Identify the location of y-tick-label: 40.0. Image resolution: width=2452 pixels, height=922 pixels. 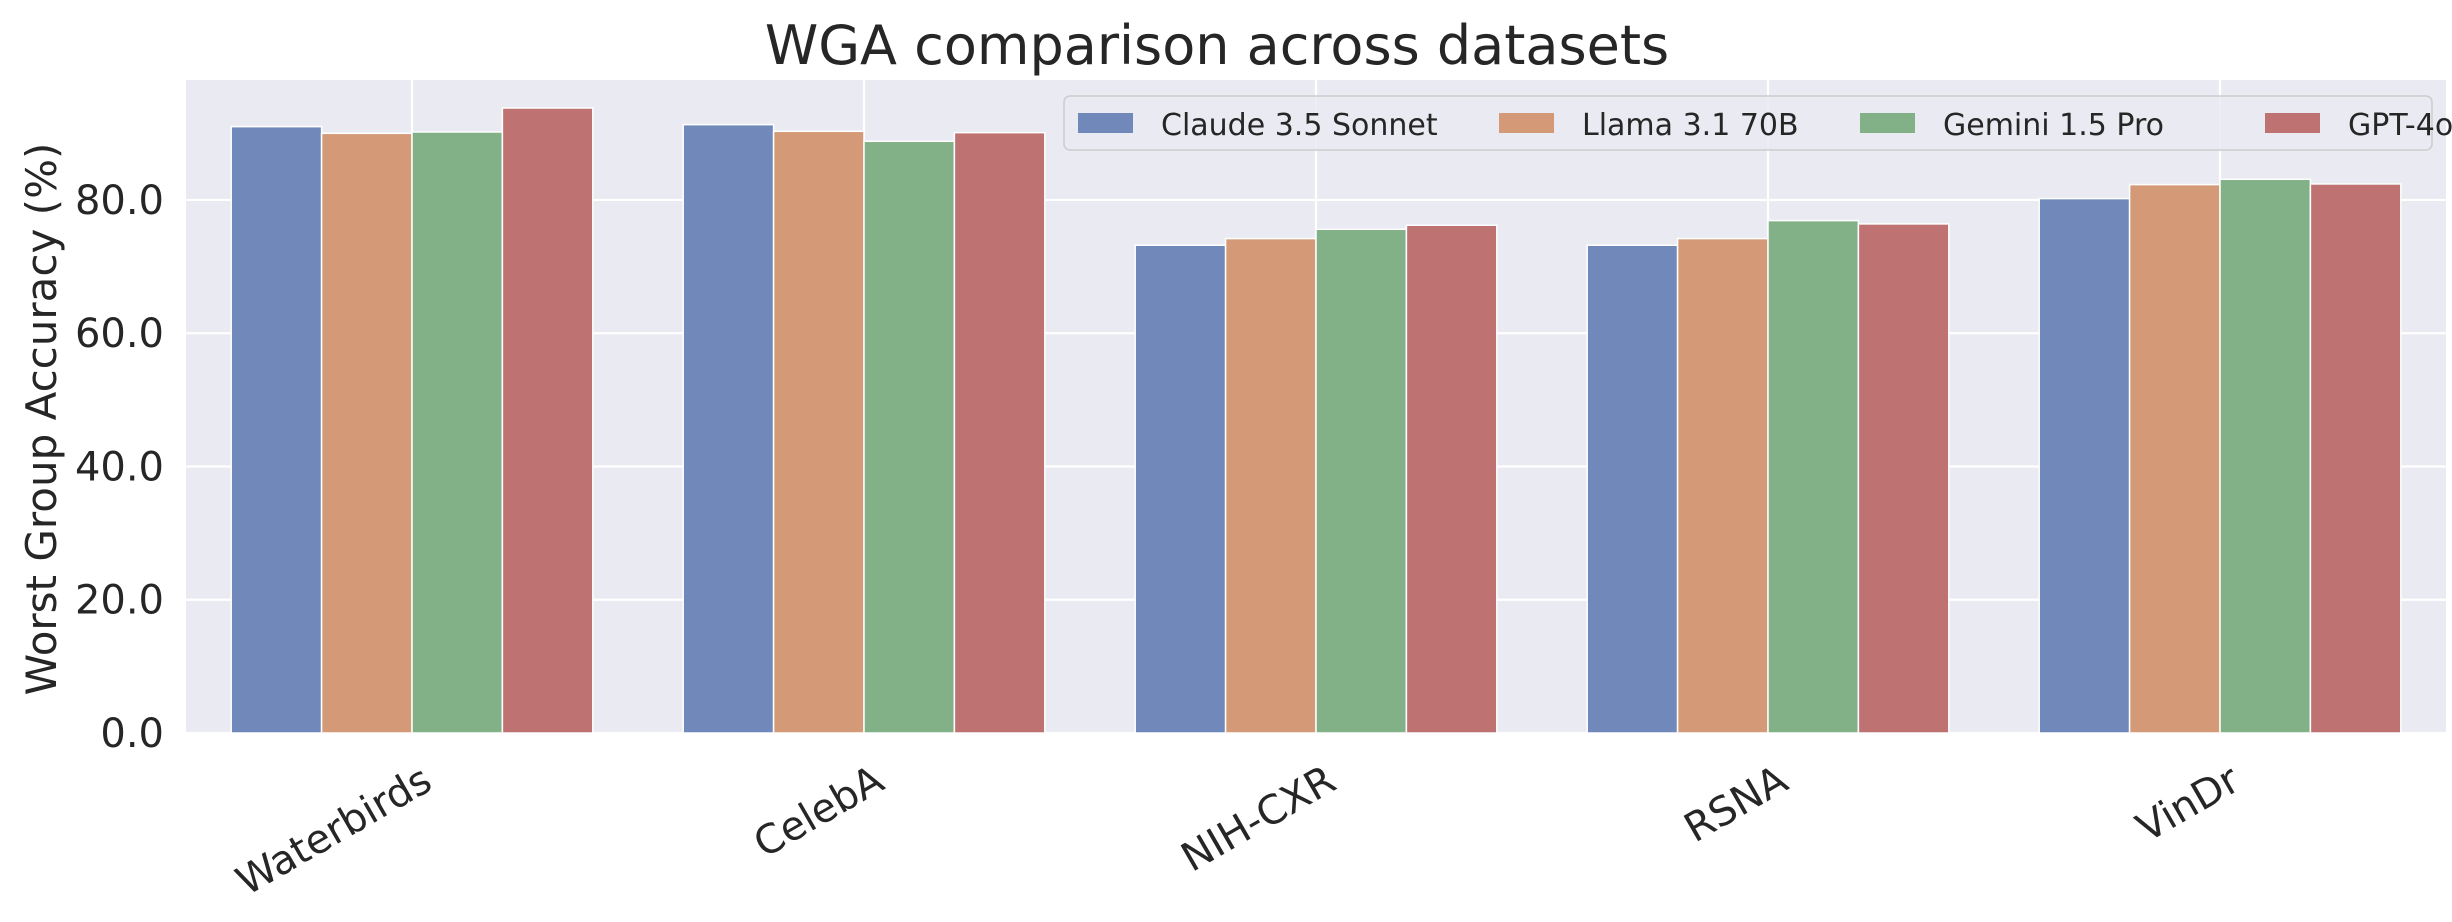
(119, 467).